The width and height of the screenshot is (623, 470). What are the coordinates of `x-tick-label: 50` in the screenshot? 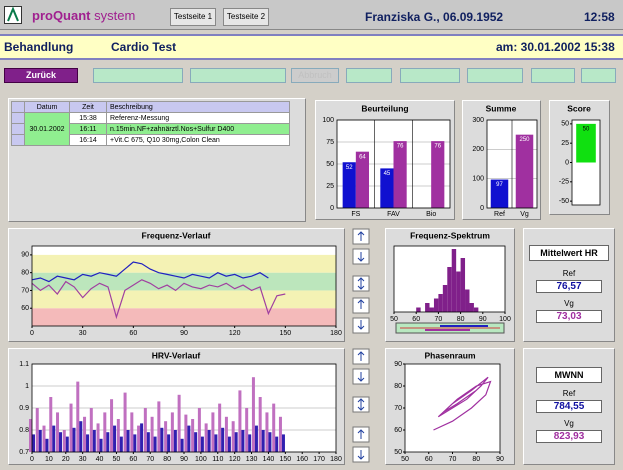 It's located at (405, 459).